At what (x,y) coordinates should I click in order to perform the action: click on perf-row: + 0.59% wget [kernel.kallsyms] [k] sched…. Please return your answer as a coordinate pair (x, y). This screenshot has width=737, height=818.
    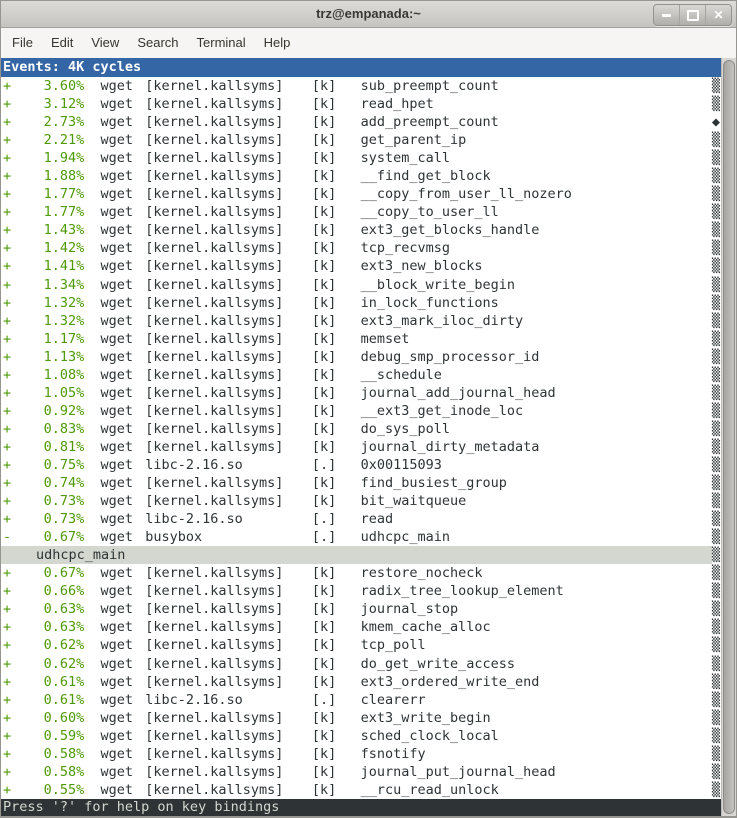
    Looking at the image, I should click on (361, 736).